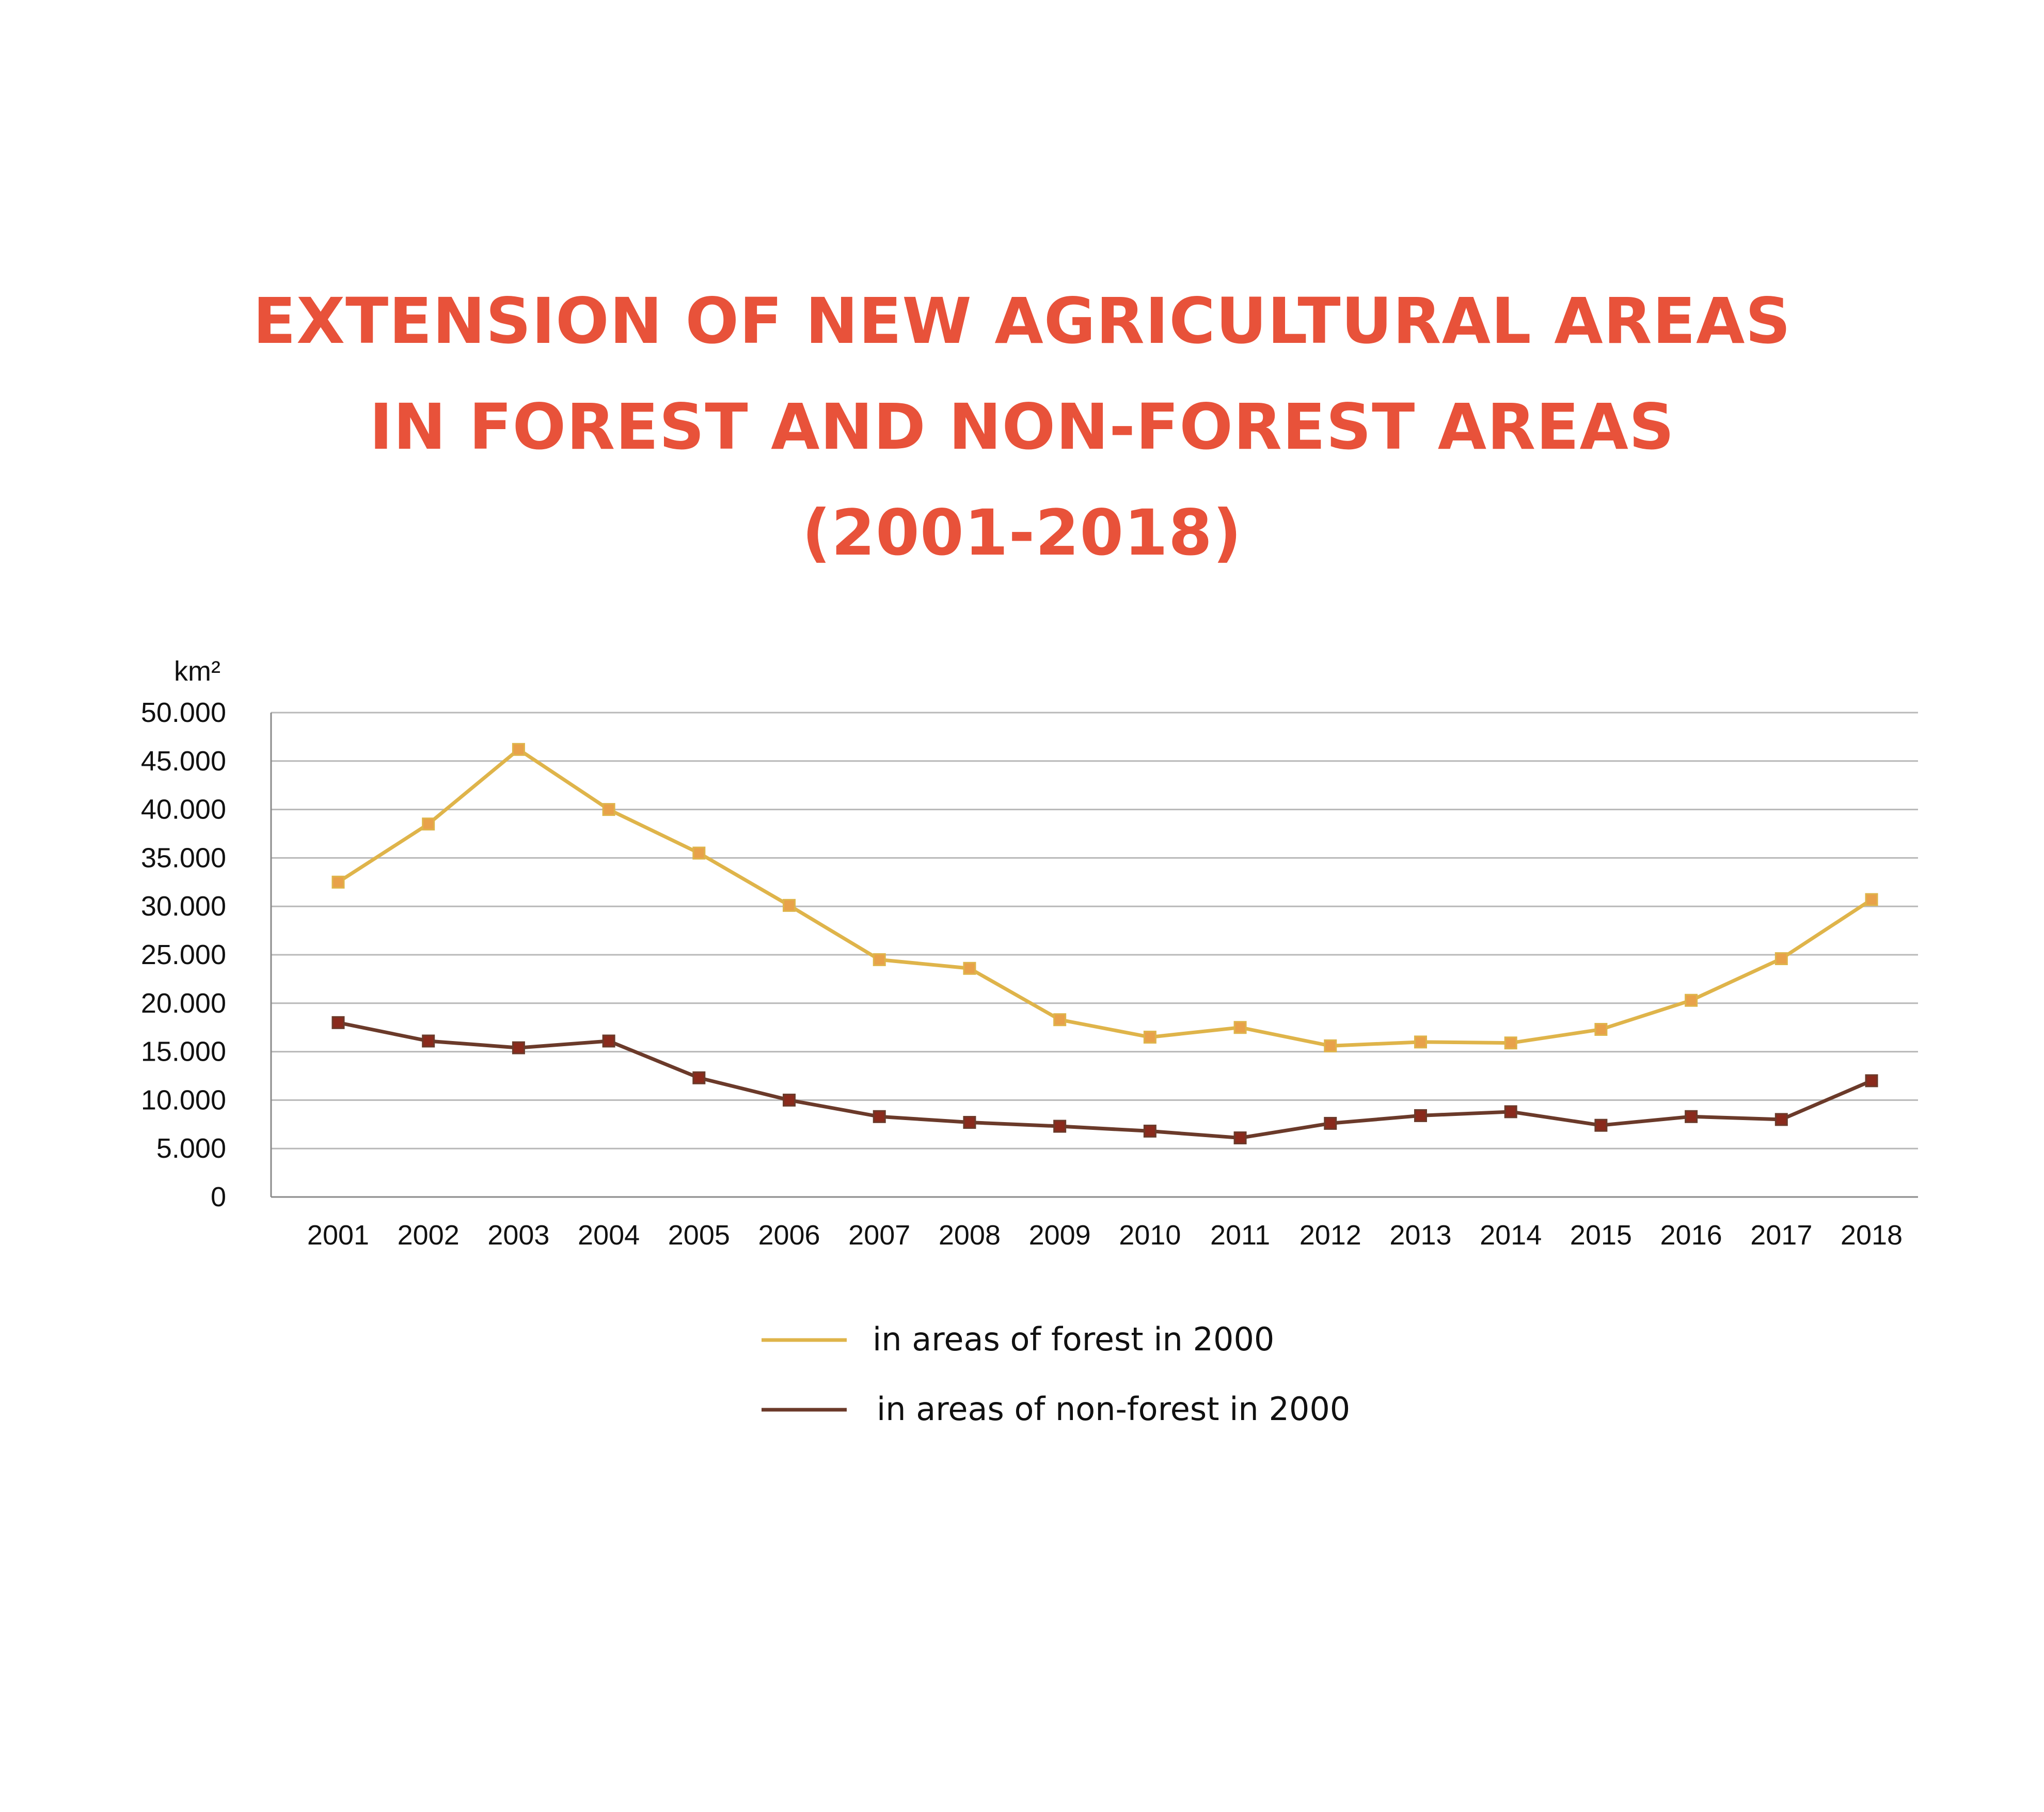 This screenshot has width=2044, height=1812. What do you see at coordinates (183, 761) in the screenshot?
I see `y-tick-label: 45.000` at bounding box center [183, 761].